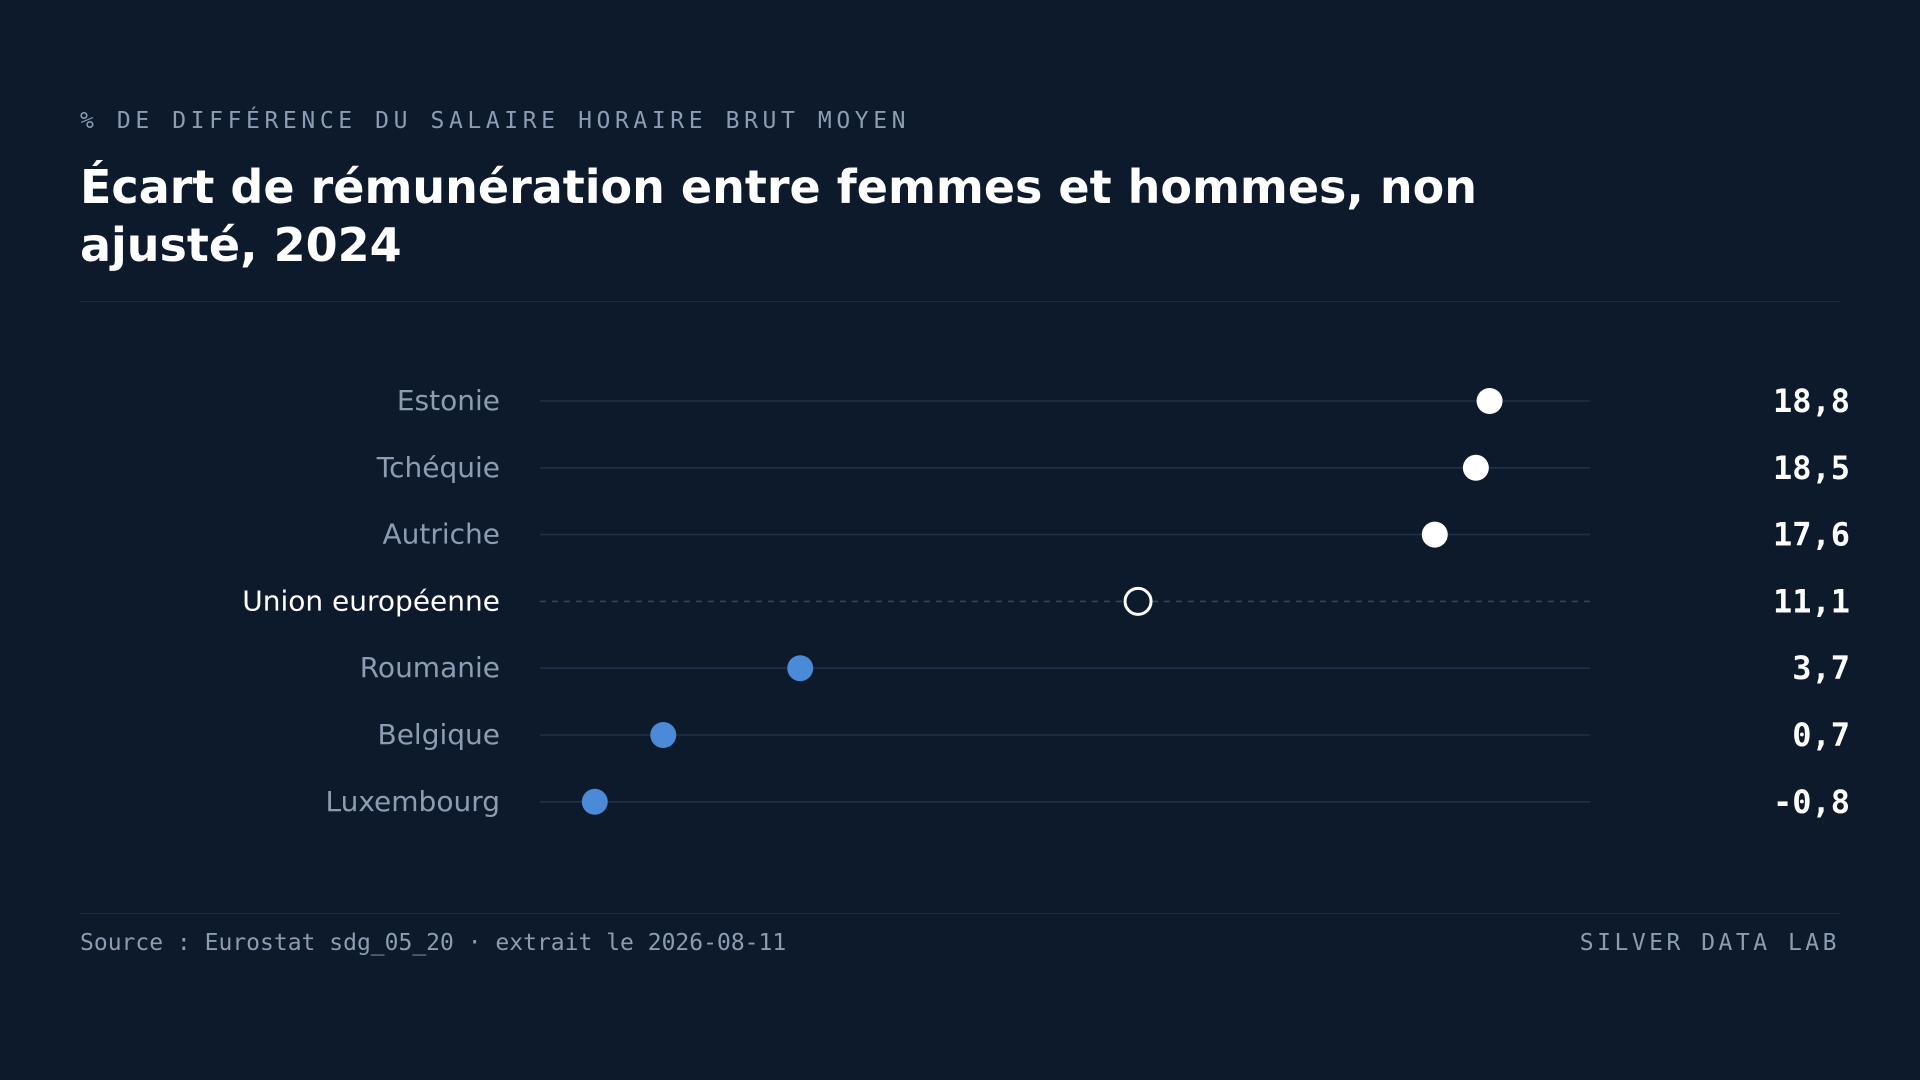 Image resolution: width=1920 pixels, height=1080 pixels. I want to click on reference-dot, so click(1138, 601).